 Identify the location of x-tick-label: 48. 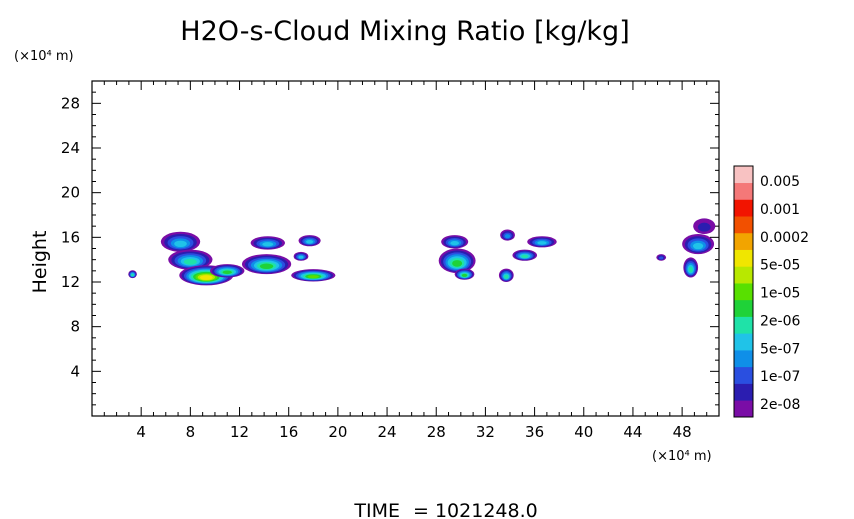
(682, 432).